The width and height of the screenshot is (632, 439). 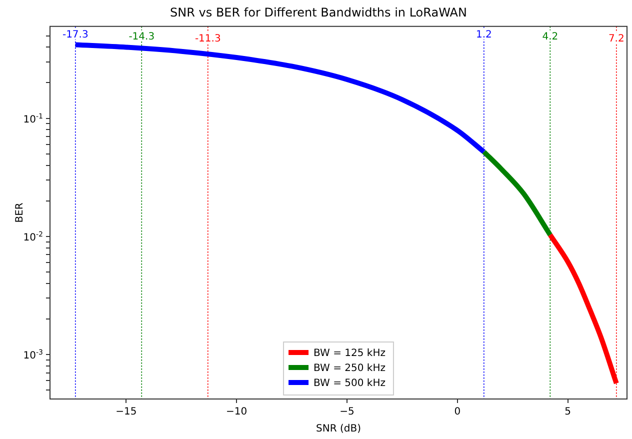 I want to click on ref-line-label: 4.2, so click(x=550, y=36).